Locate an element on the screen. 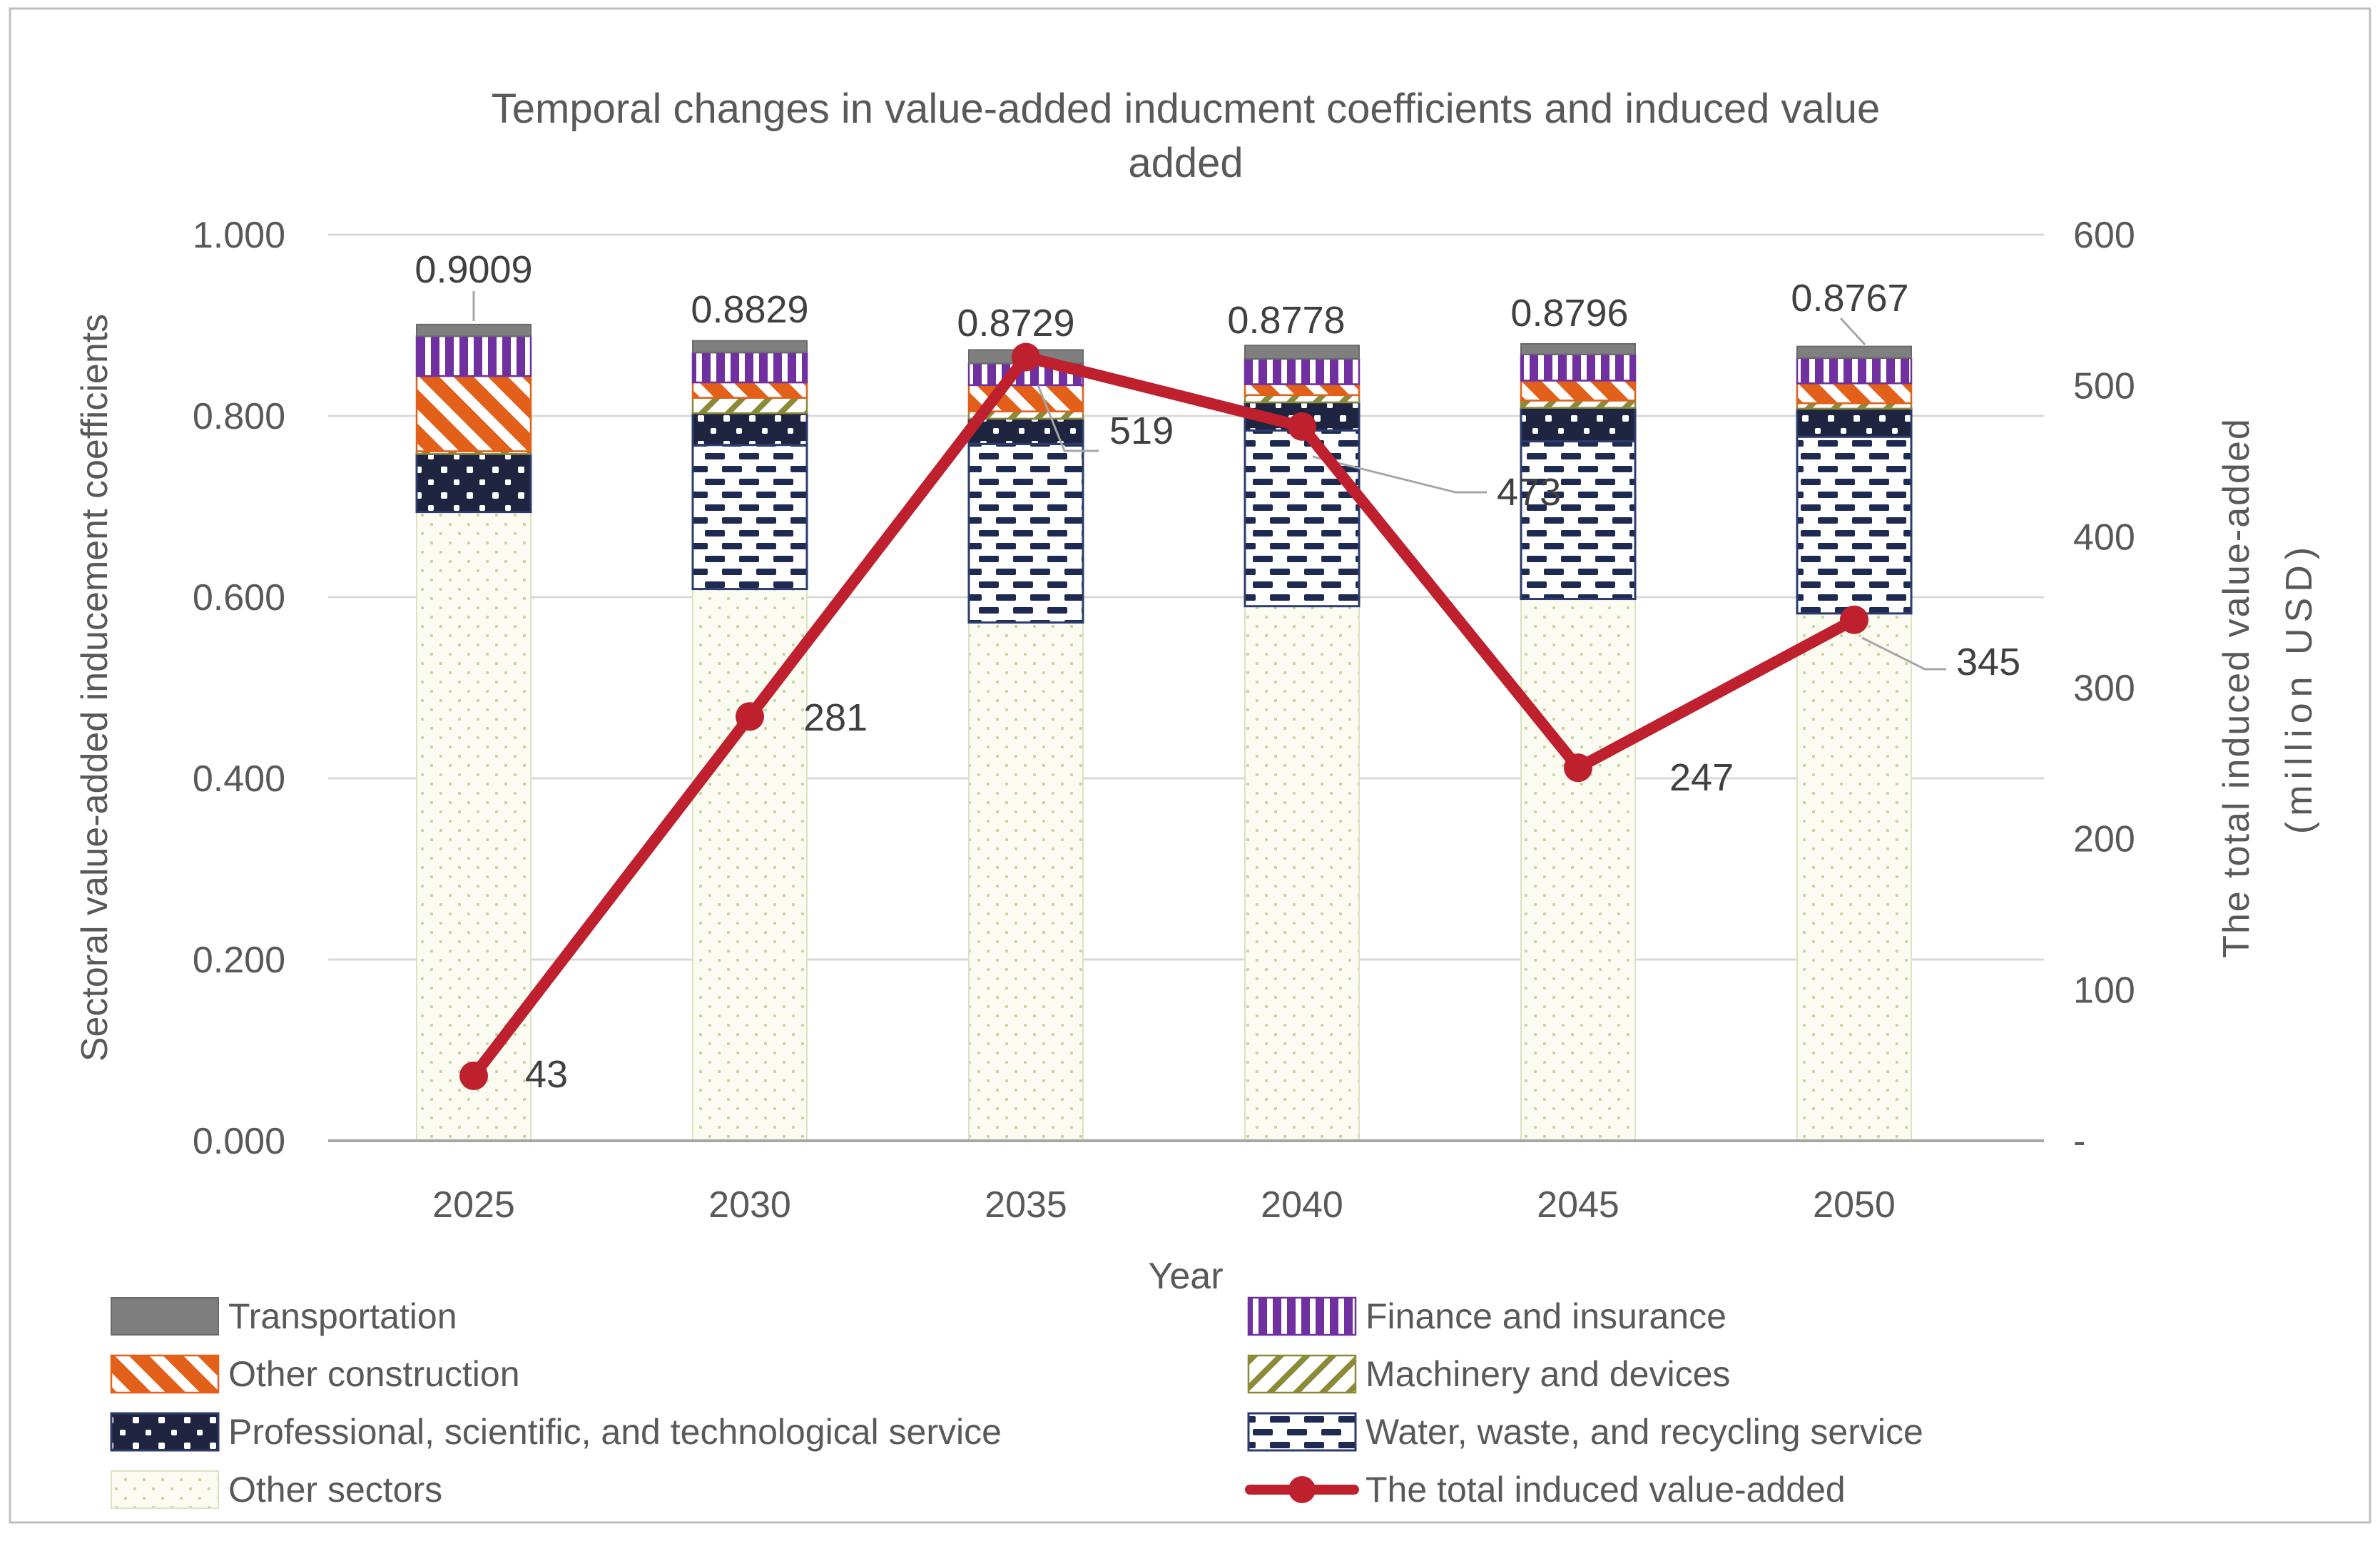 The image size is (2380, 1541). bar-segment-machinery-2045 is located at coordinates (1578, 404).